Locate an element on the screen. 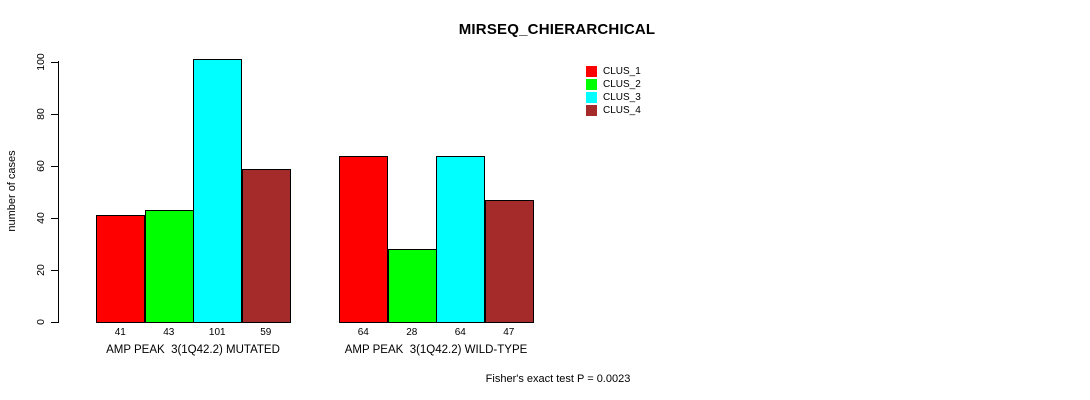 The height and width of the screenshot is (400, 1090). legend-item-clus_3: CLUS_3 is located at coordinates (613, 97).